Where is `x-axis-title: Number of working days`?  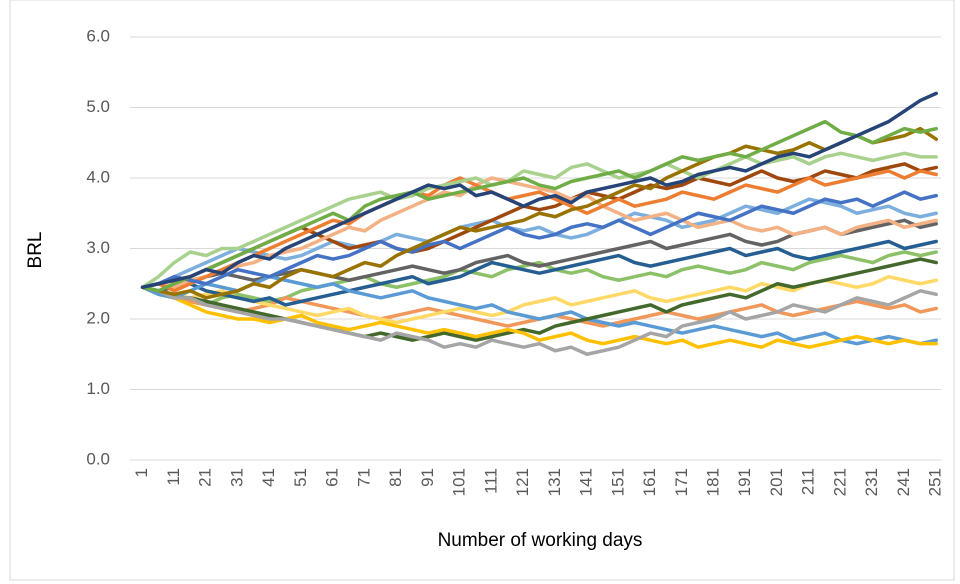 x-axis-title: Number of working days is located at coordinates (540, 540).